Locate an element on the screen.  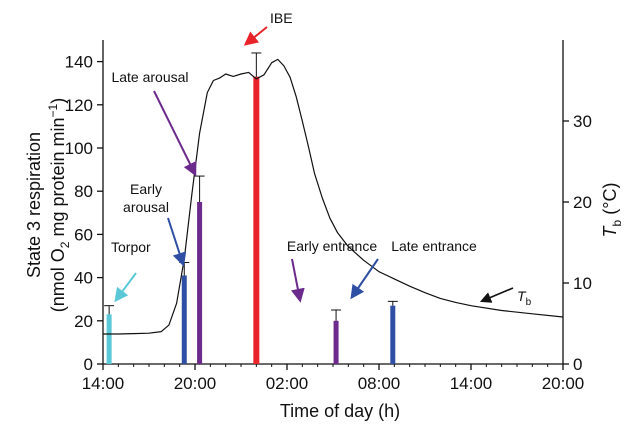
annotation-early-entrance: Early entrance is located at coordinates (332, 246).